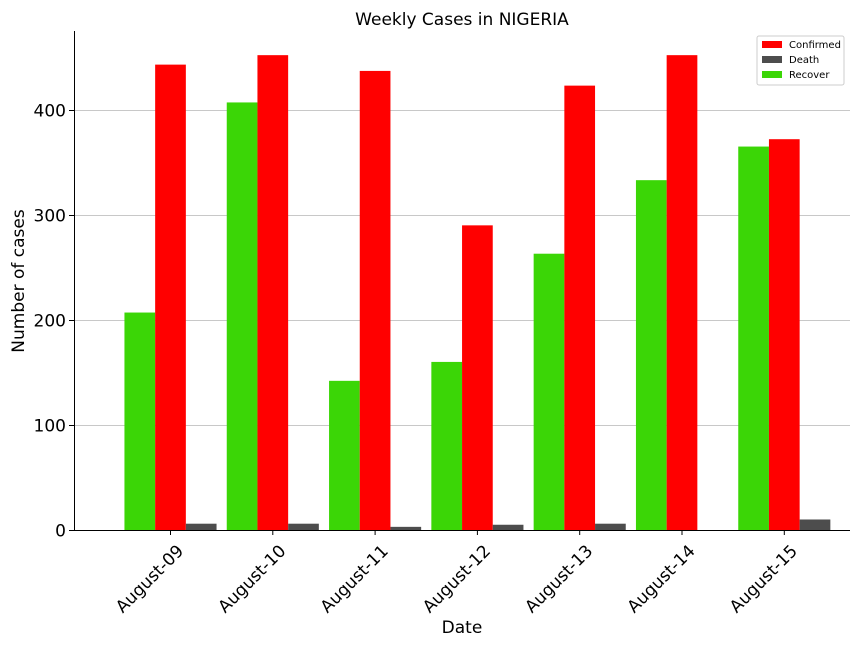 This screenshot has height=648, width=864. I want to click on legend-label-death: Death, so click(804, 60).